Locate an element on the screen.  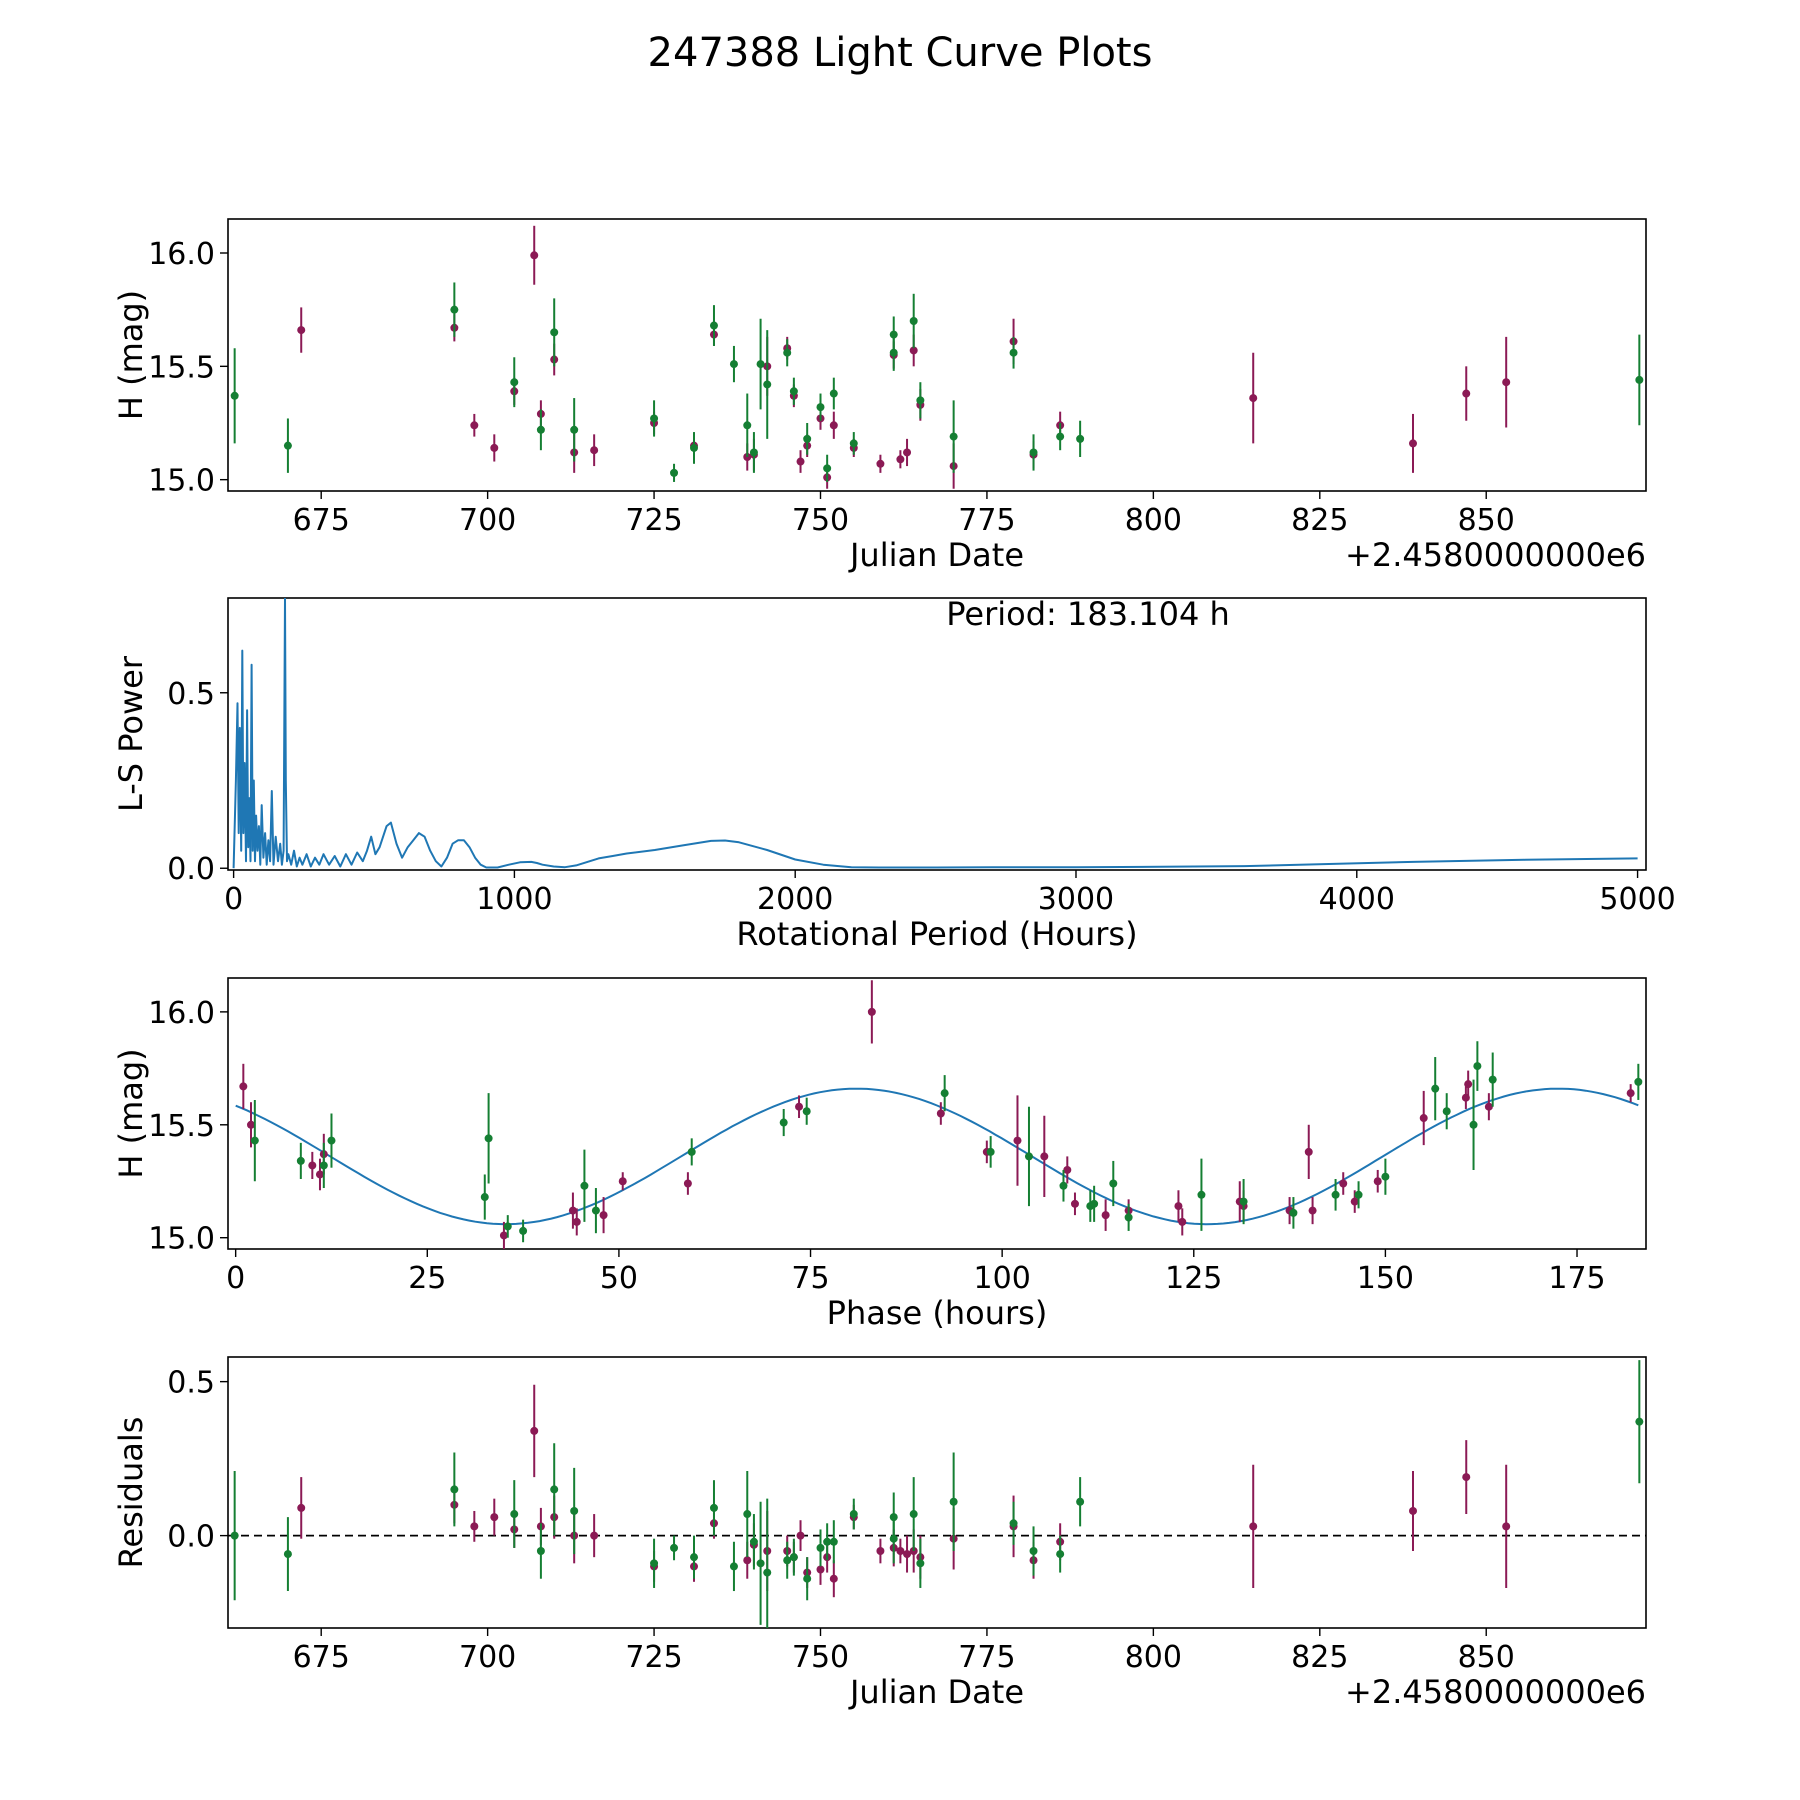
x-tick-label: 775 is located at coordinates (986, 1657).